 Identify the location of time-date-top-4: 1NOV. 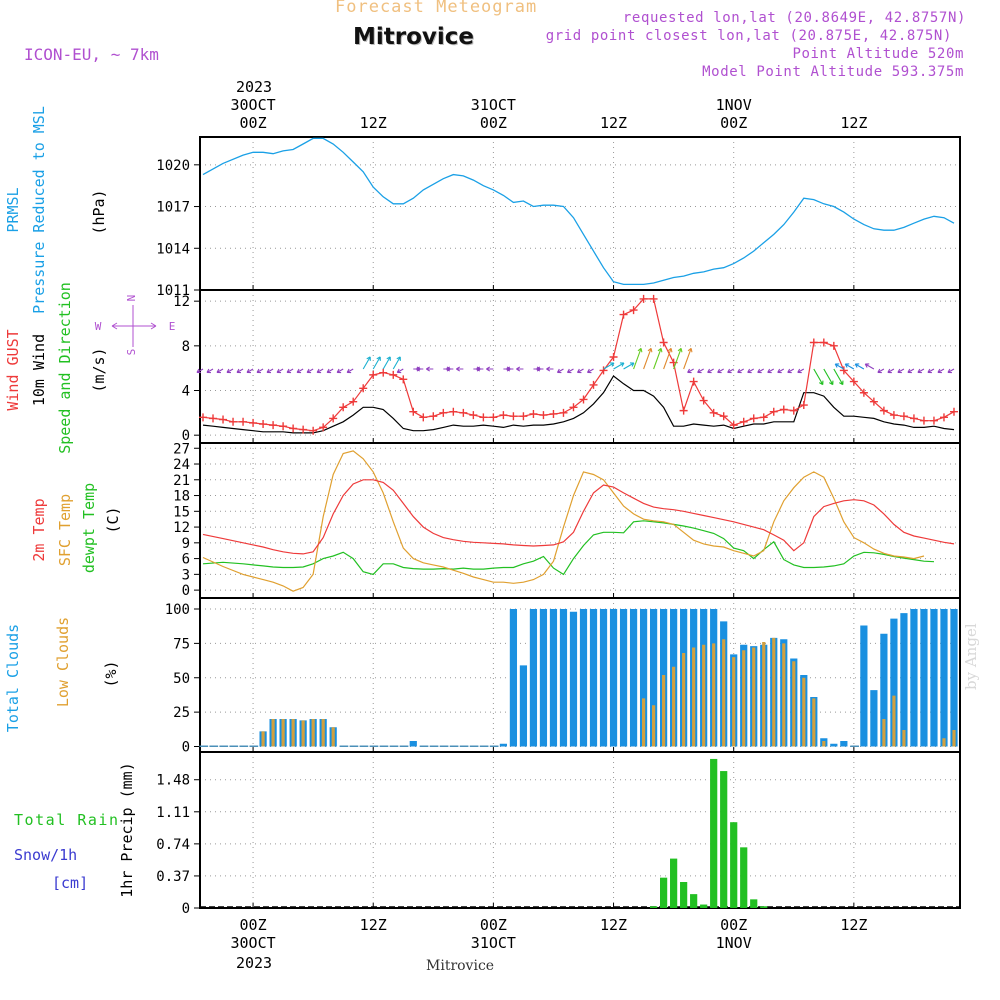
(734, 105).